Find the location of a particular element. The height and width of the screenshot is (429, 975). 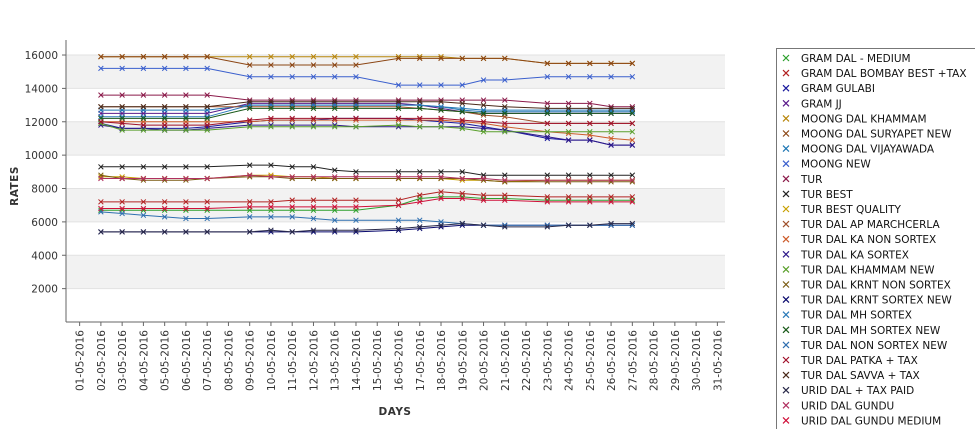

x-tick-label: 12-05-2016 is located at coordinates (314, 360).